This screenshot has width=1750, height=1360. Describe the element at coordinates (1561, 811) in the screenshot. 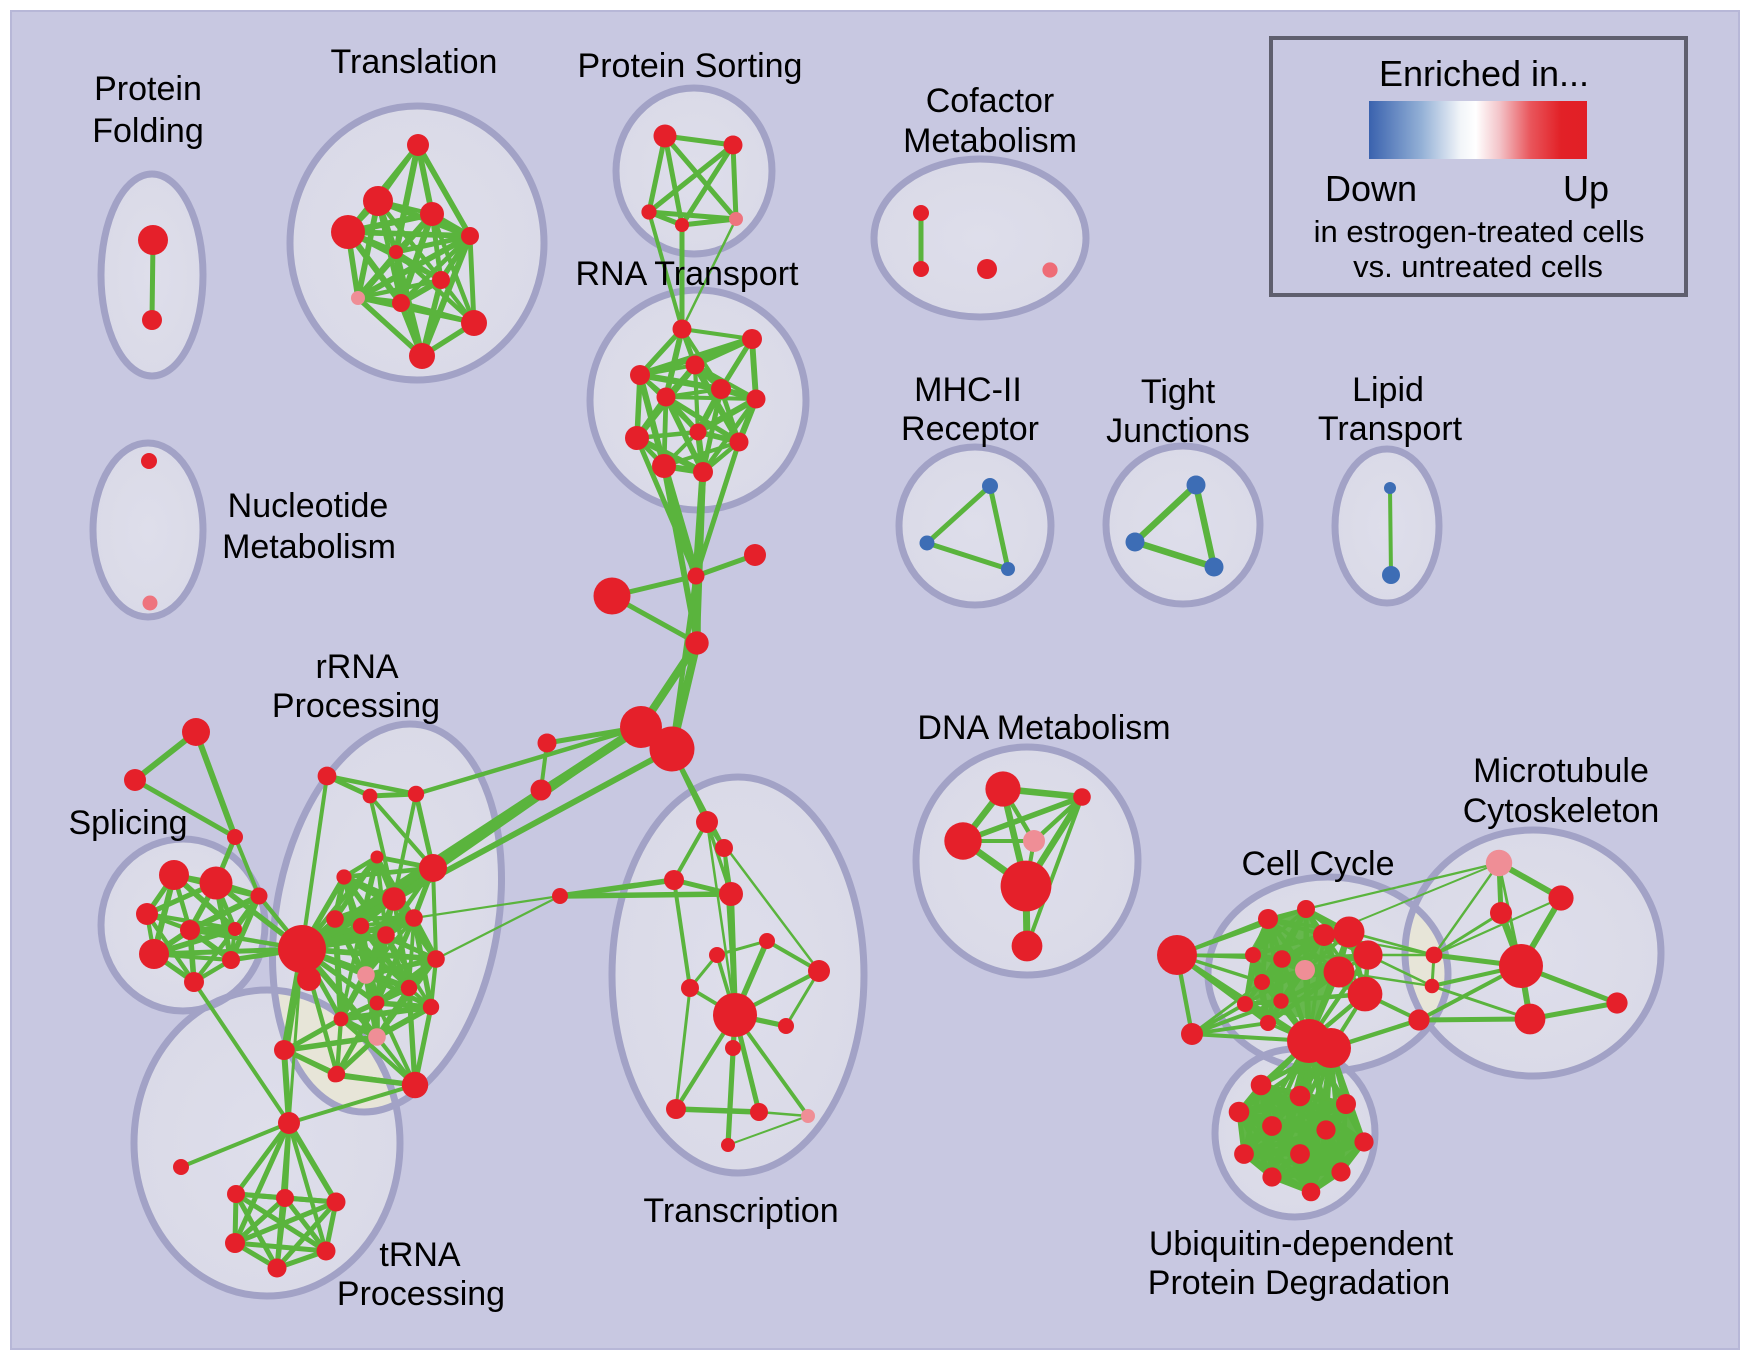

I see `svg-text: Cytoskeleton` at that location.